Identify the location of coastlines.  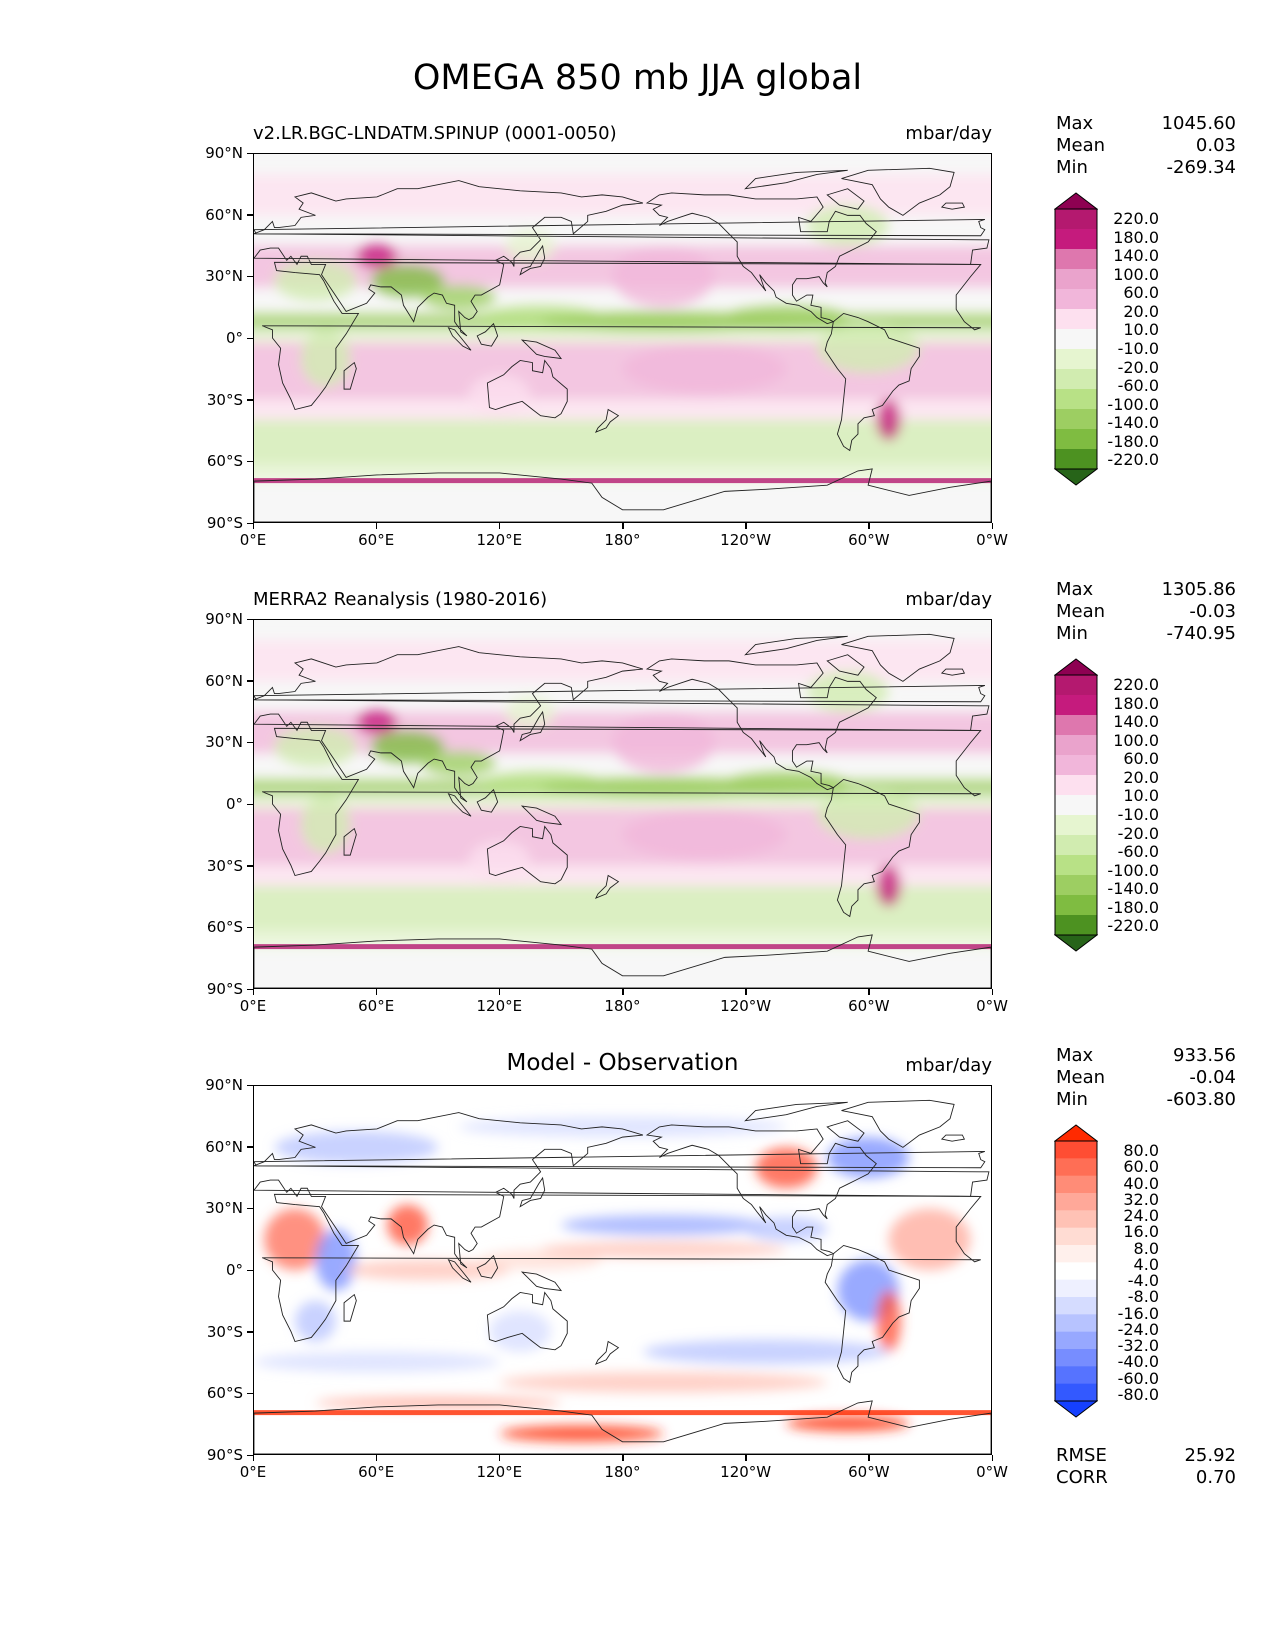
(622, 1276).